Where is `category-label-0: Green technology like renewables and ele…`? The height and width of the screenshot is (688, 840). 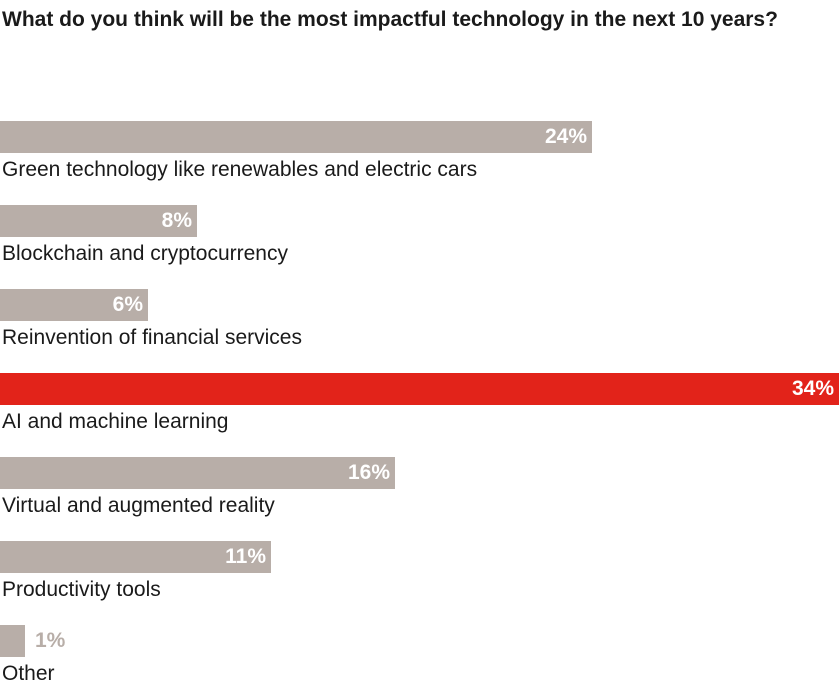 category-label-0: Green technology like renewables and ele… is located at coordinates (240, 169).